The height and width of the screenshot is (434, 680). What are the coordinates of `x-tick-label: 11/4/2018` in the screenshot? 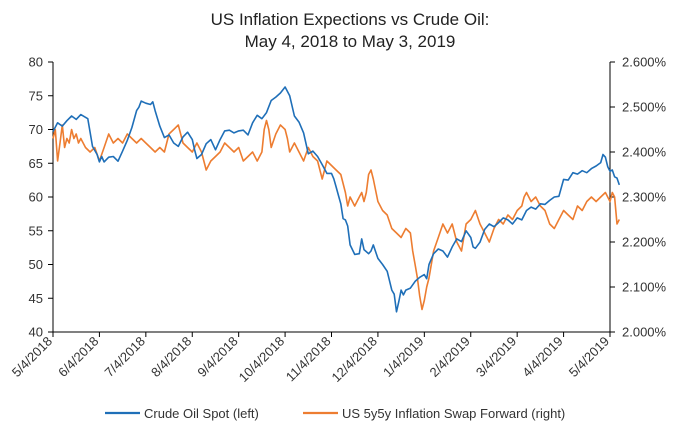 It's located at (308, 359).